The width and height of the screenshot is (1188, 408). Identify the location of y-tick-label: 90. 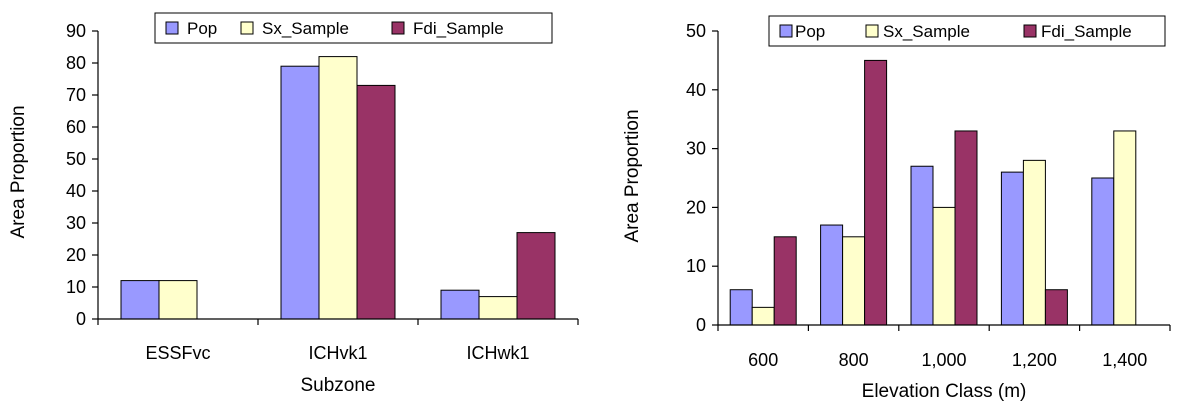
(76, 31).